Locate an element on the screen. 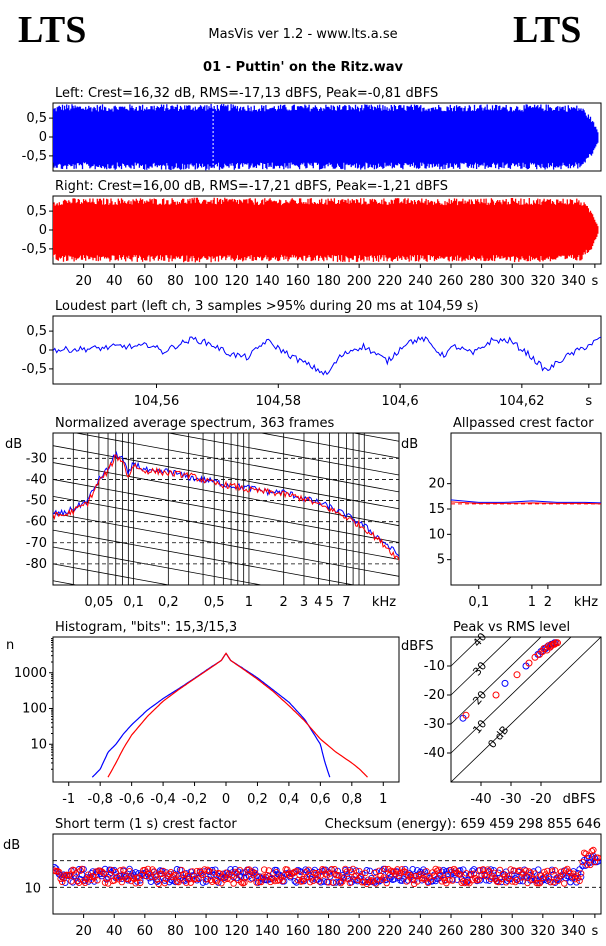 The height and width of the screenshot is (946, 606). histogram-xtick-label: 0 is located at coordinates (226, 799).